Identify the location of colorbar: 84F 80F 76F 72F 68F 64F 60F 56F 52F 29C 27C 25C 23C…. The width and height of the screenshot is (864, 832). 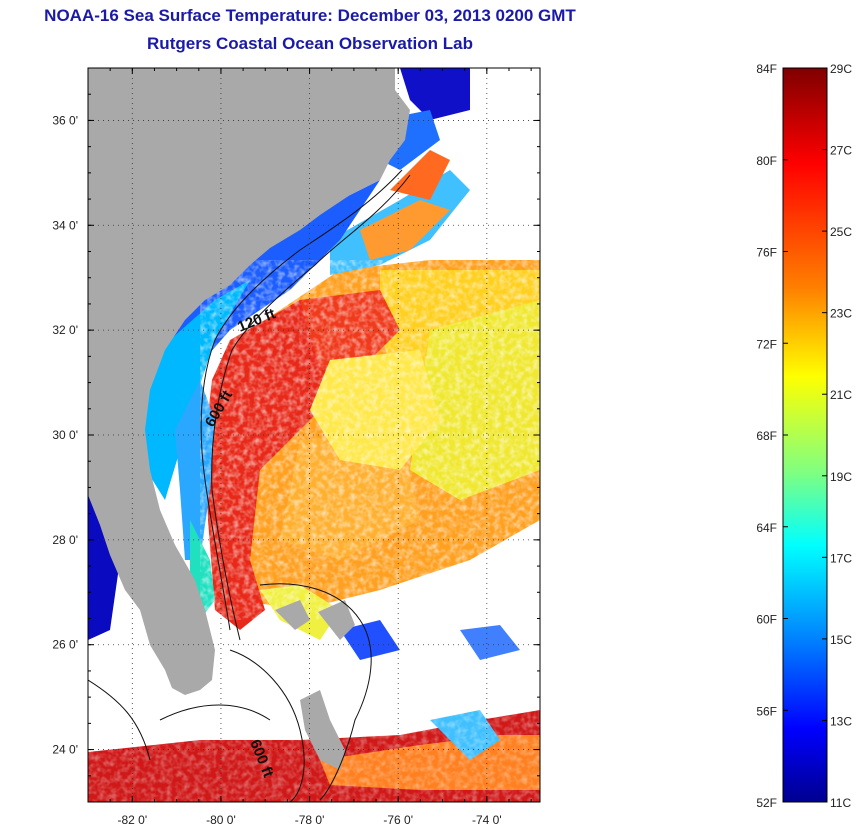
(804, 436).